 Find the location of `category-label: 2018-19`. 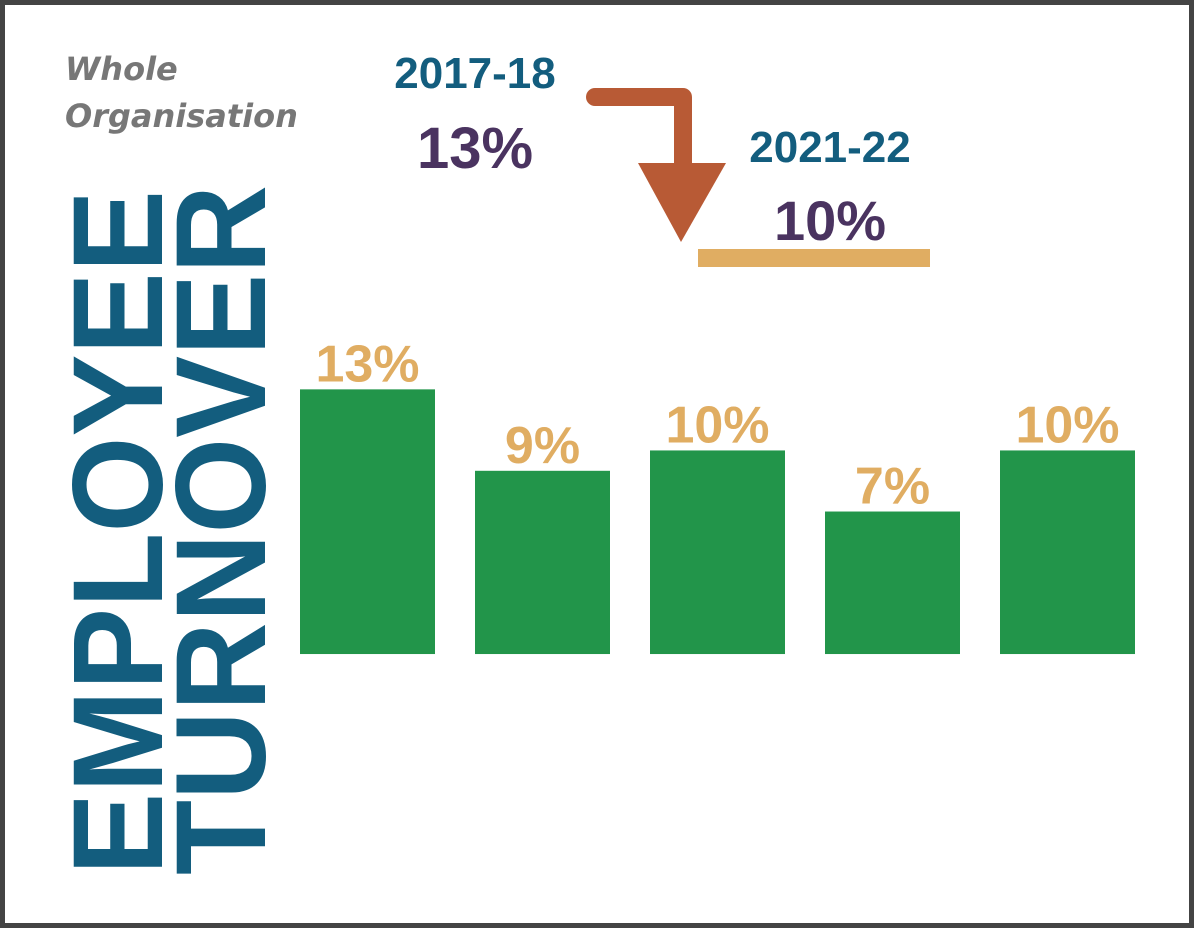

category-label: 2018-19 is located at coordinates (544, 745).